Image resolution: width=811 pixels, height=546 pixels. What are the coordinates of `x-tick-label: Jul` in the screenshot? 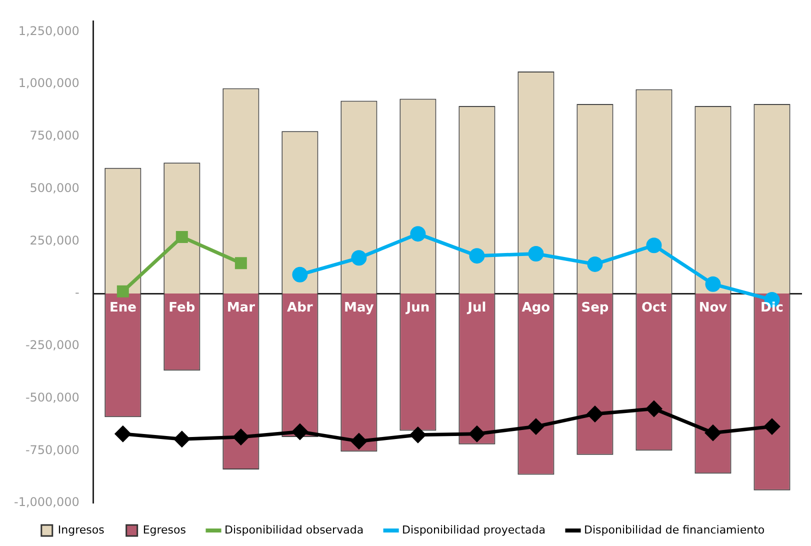 It's located at (476, 308).